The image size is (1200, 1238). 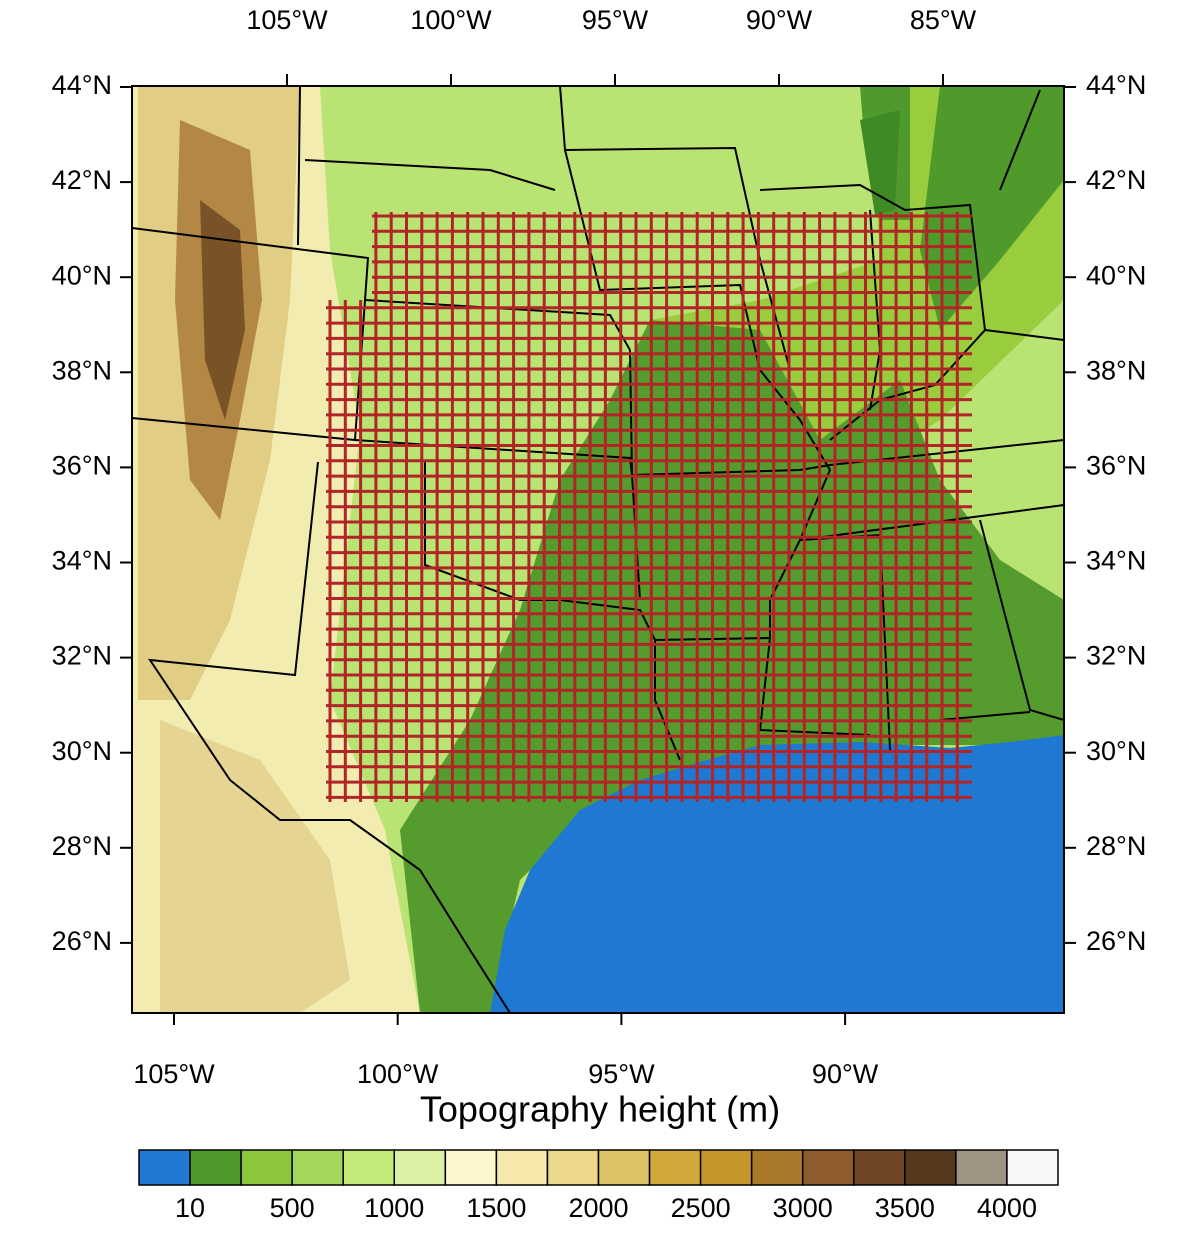 What do you see at coordinates (1116, 466) in the screenshot?
I see `lat-label-right: 36°N` at bounding box center [1116, 466].